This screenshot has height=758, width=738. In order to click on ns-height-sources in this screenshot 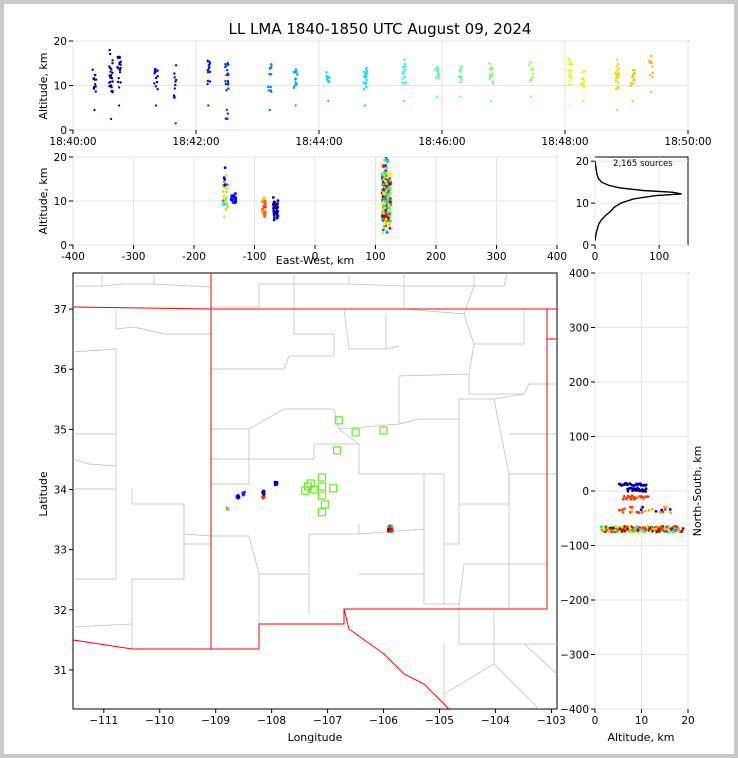, I will do `click(642, 508)`.